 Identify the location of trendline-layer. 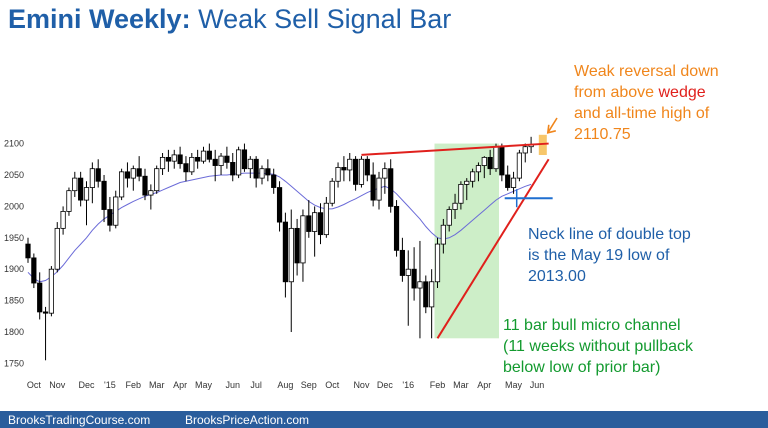
(459, 228).